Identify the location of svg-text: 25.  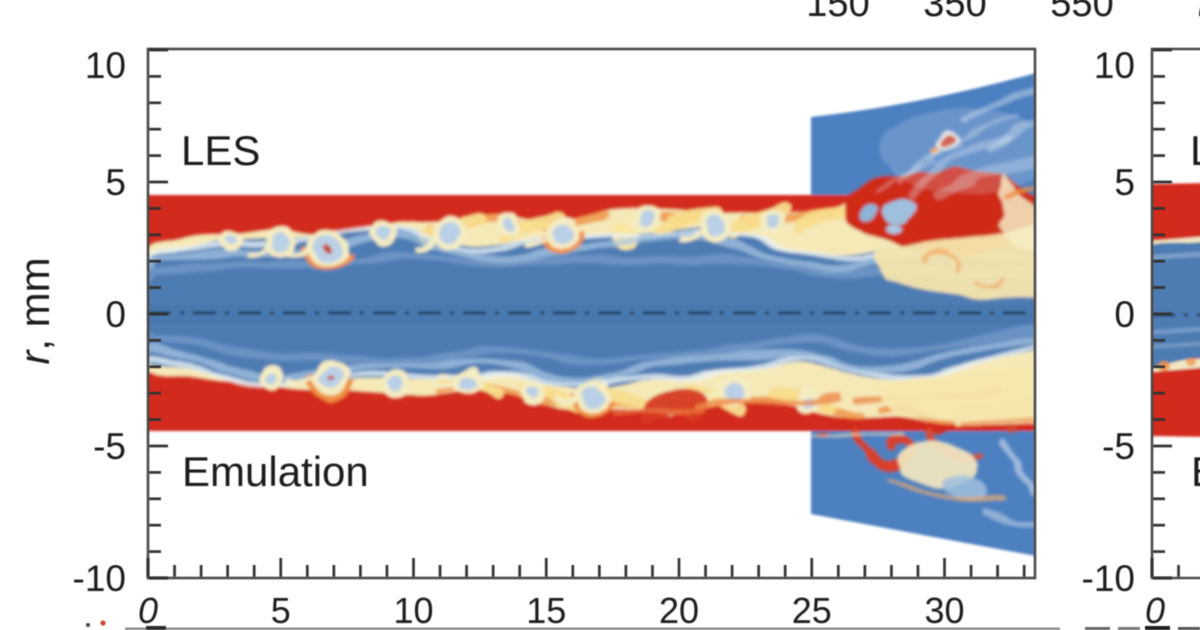
(812, 610).